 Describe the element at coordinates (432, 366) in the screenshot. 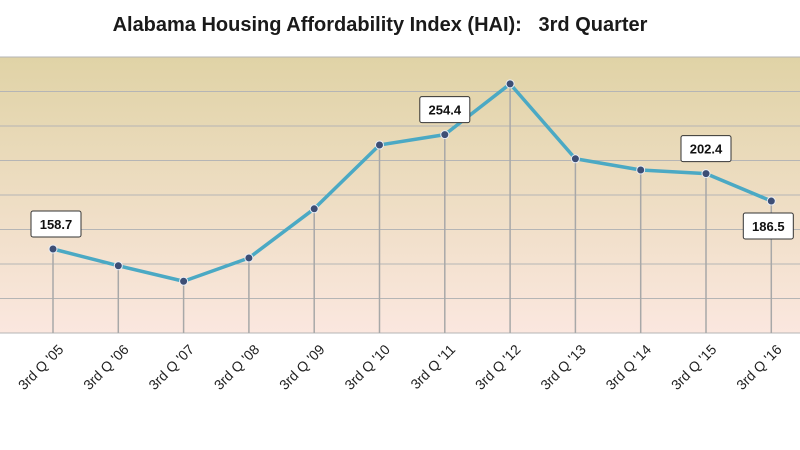

I see `x-tick-label: 3rd Q '11` at that location.